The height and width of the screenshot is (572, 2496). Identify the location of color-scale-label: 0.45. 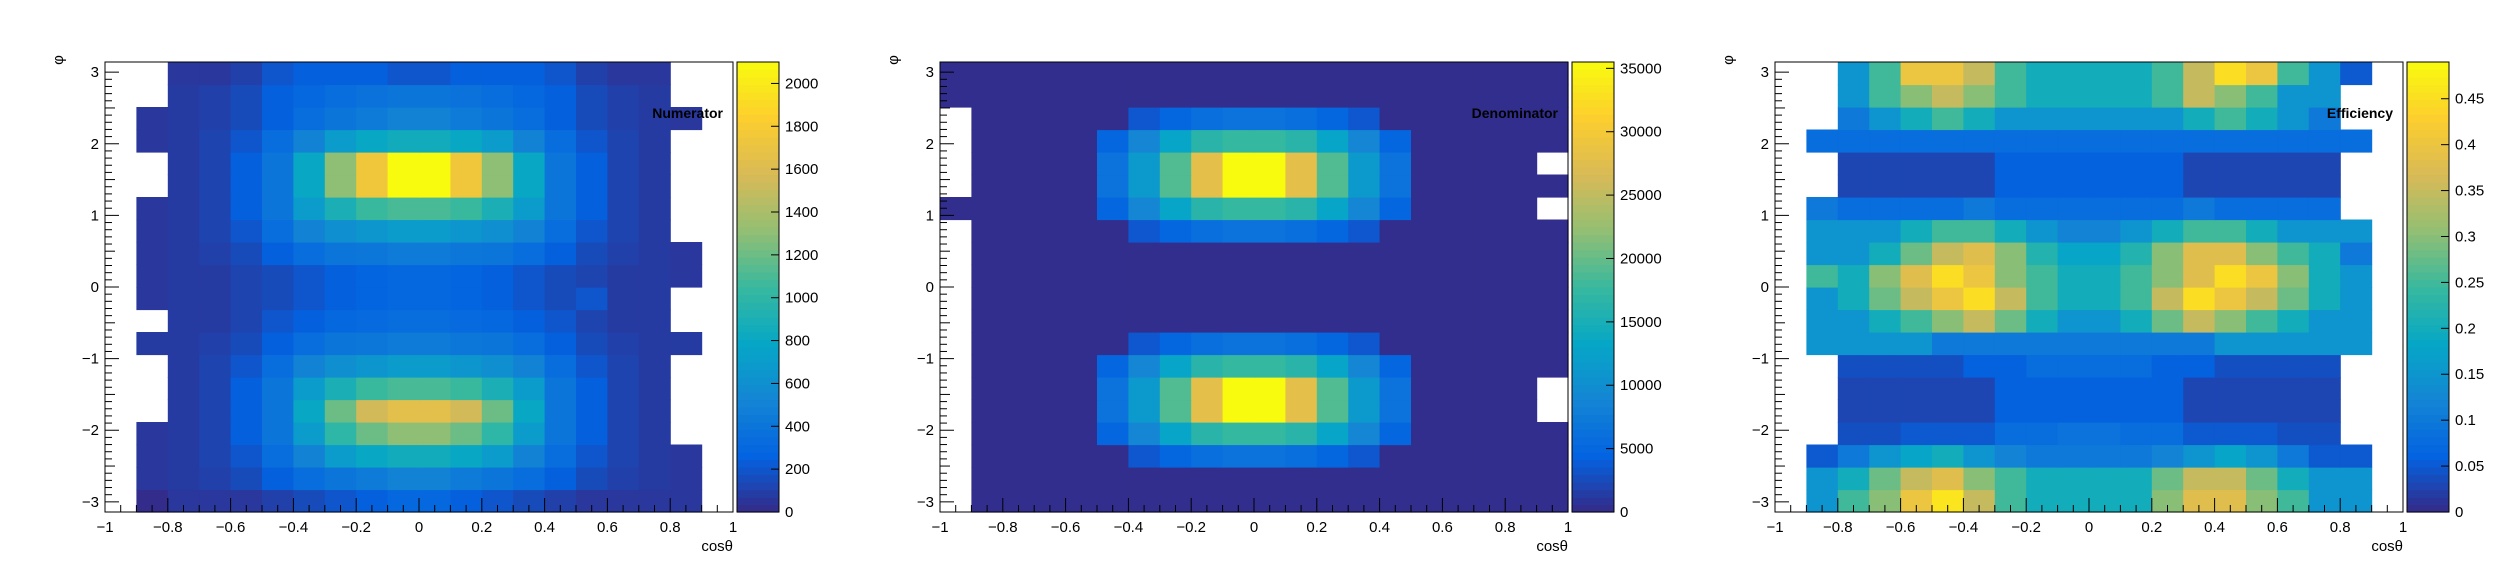
(2469, 99).